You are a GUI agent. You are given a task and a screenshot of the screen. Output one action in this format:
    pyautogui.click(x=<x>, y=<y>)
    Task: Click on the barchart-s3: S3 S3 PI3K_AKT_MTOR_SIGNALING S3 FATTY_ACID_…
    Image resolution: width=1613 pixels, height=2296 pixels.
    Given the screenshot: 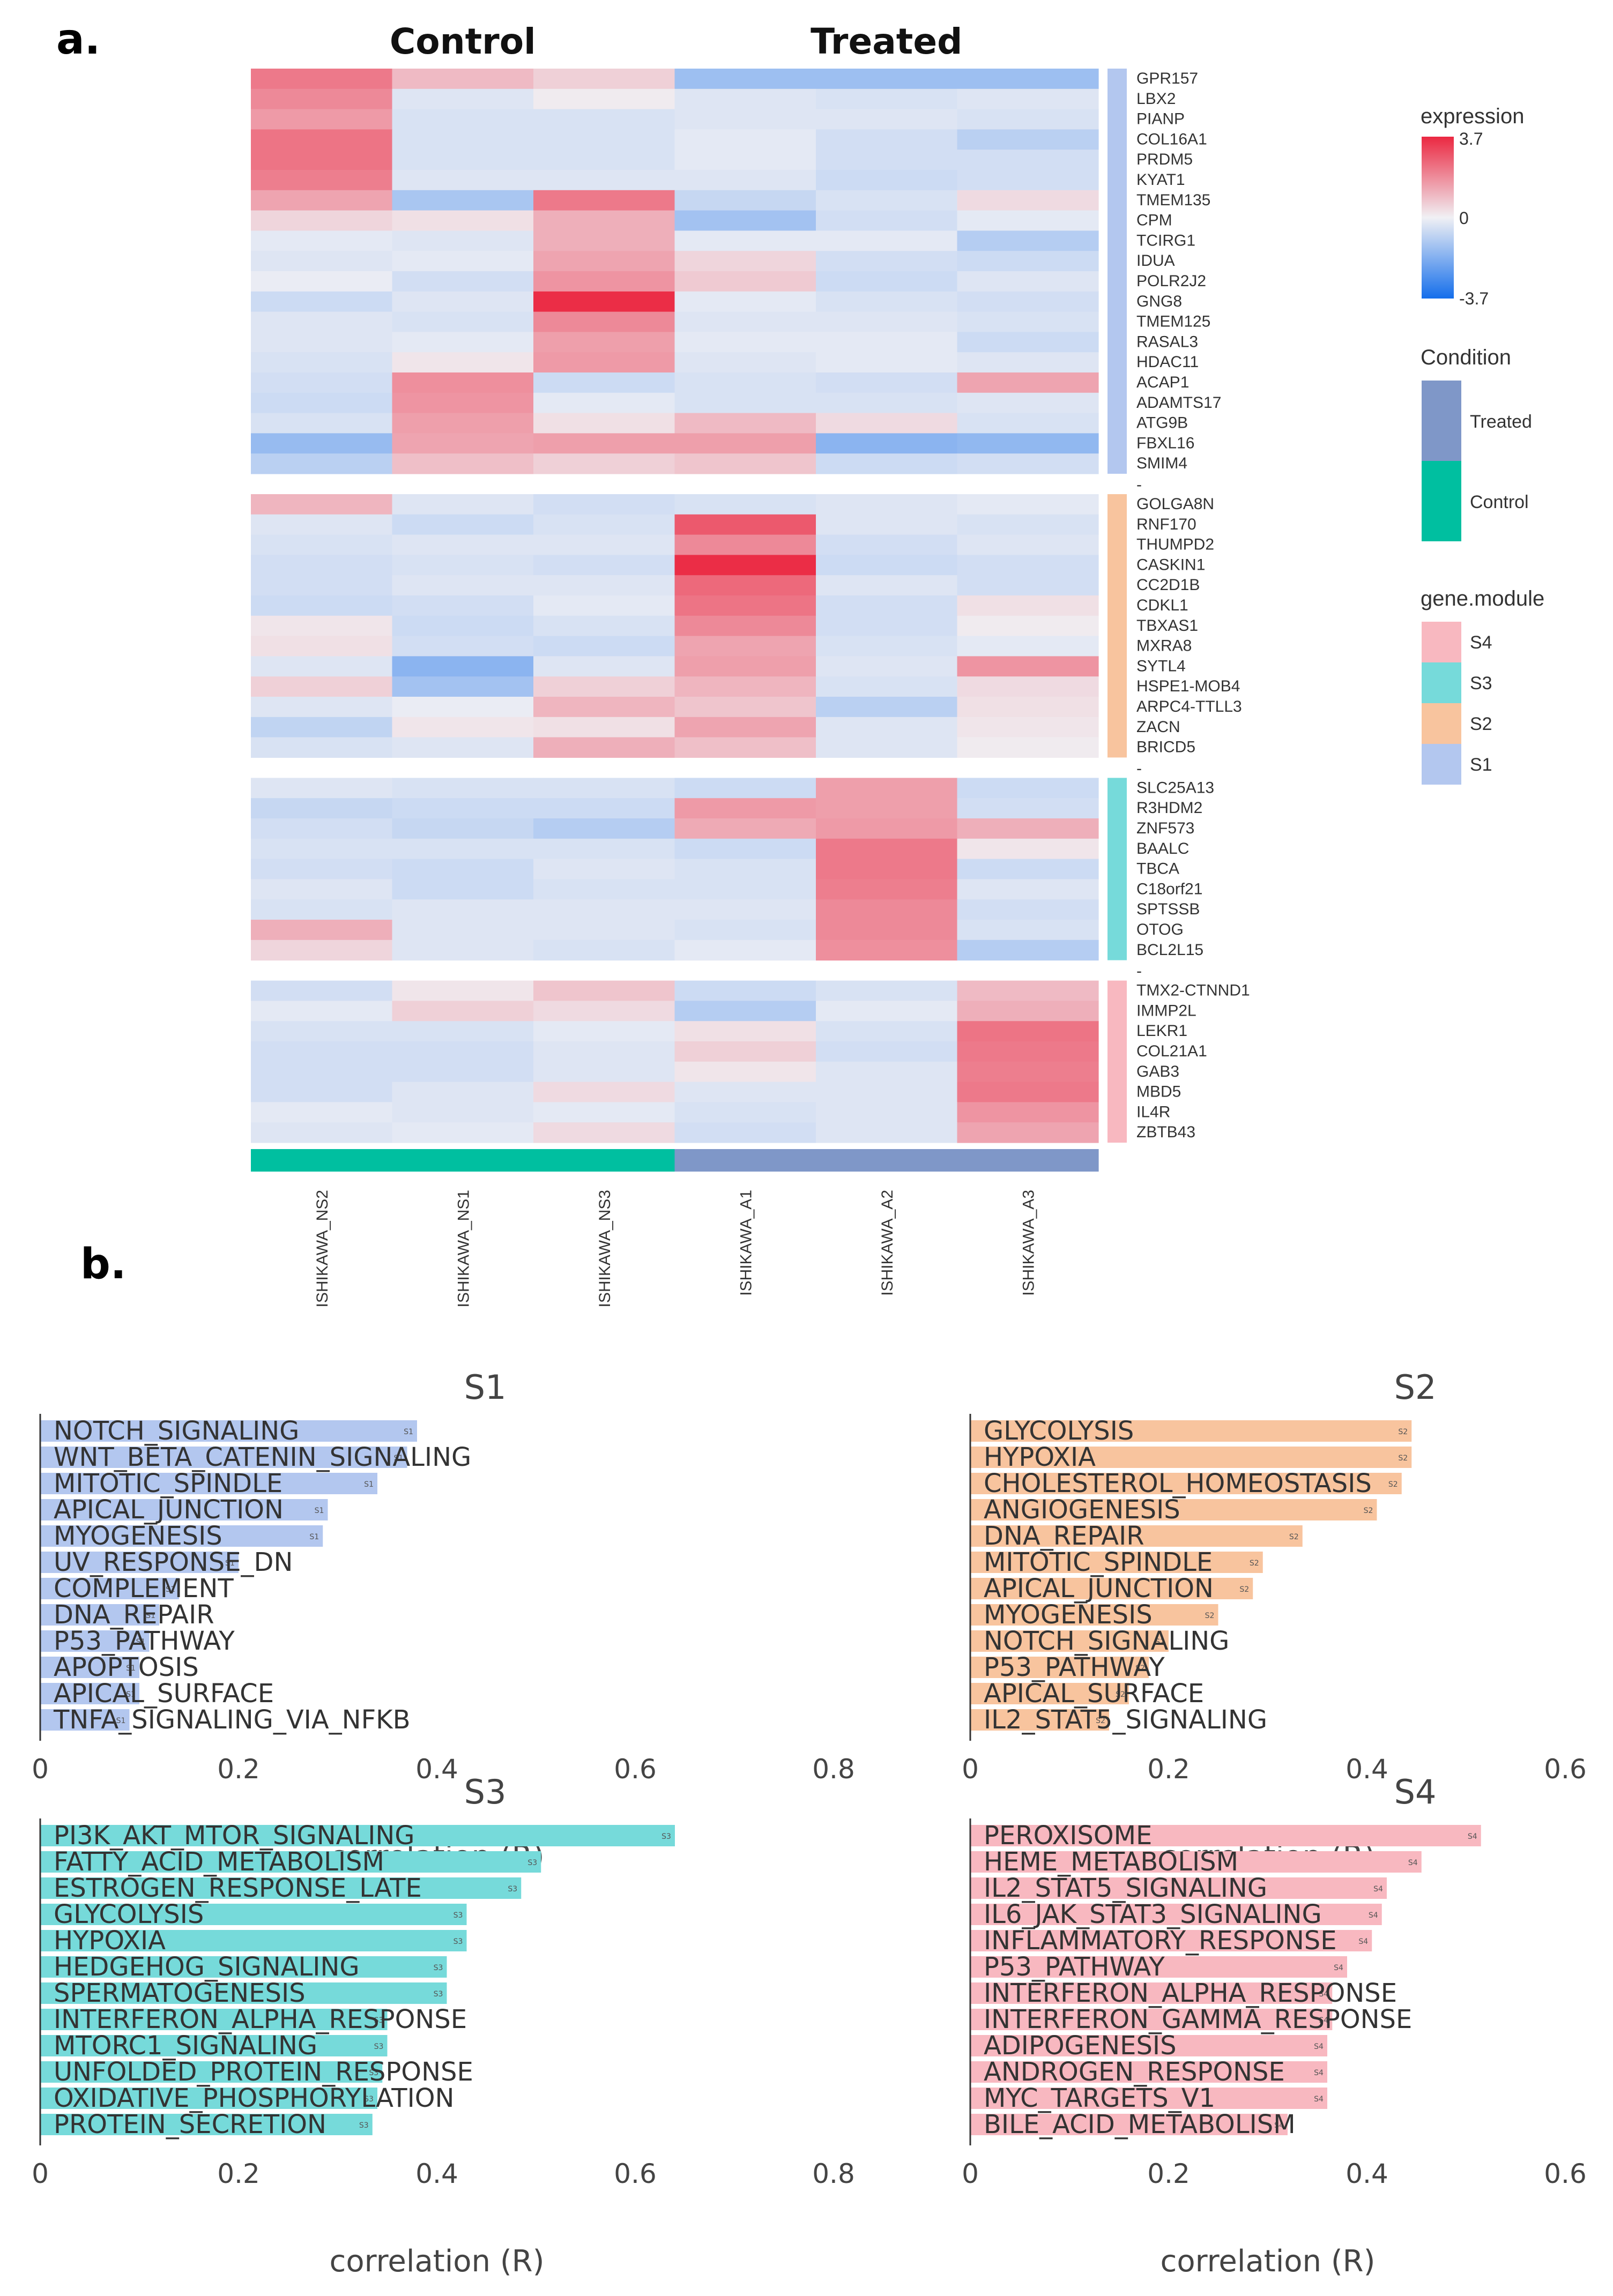 What is the action you would take?
    pyautogui.click(x=443, y=2026)
    